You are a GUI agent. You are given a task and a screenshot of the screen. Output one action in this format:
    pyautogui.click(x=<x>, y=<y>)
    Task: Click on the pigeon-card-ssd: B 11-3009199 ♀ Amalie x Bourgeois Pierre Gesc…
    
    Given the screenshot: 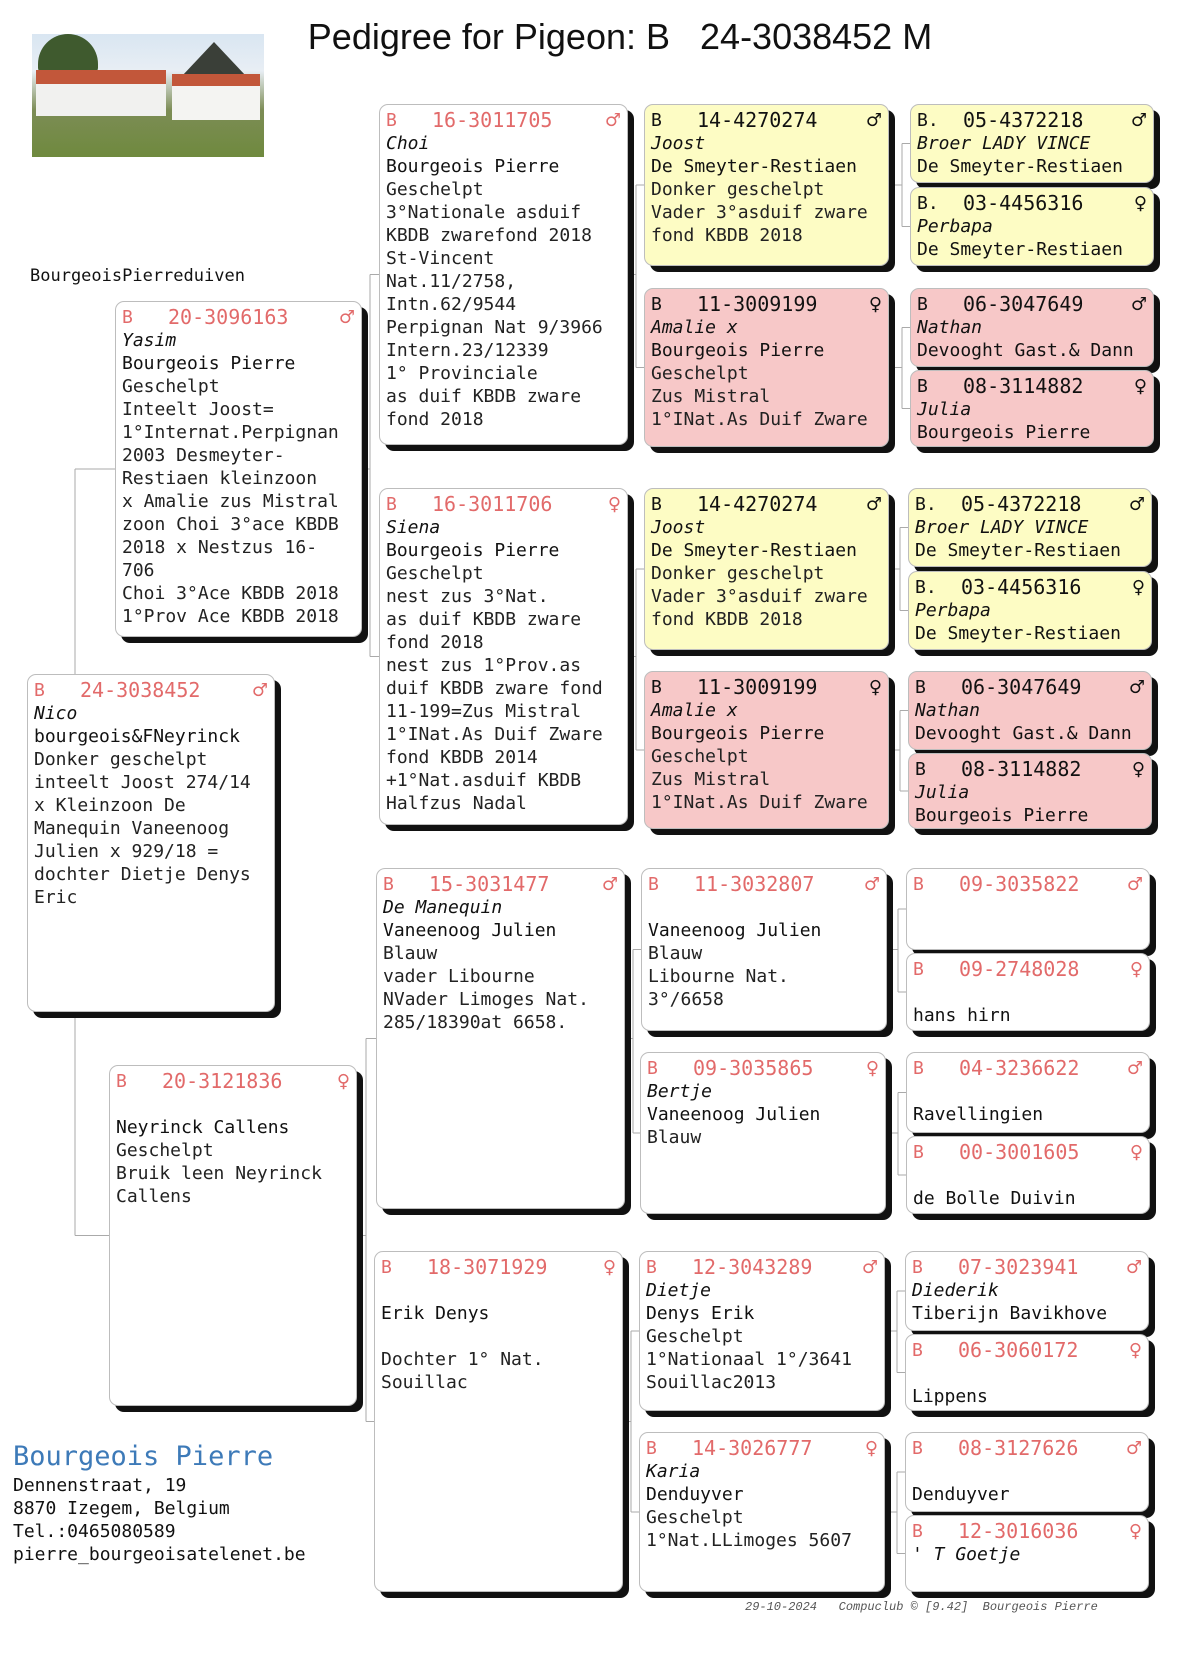 What is the action you would take?
    pyautogui.click(x=766, y=367)
    